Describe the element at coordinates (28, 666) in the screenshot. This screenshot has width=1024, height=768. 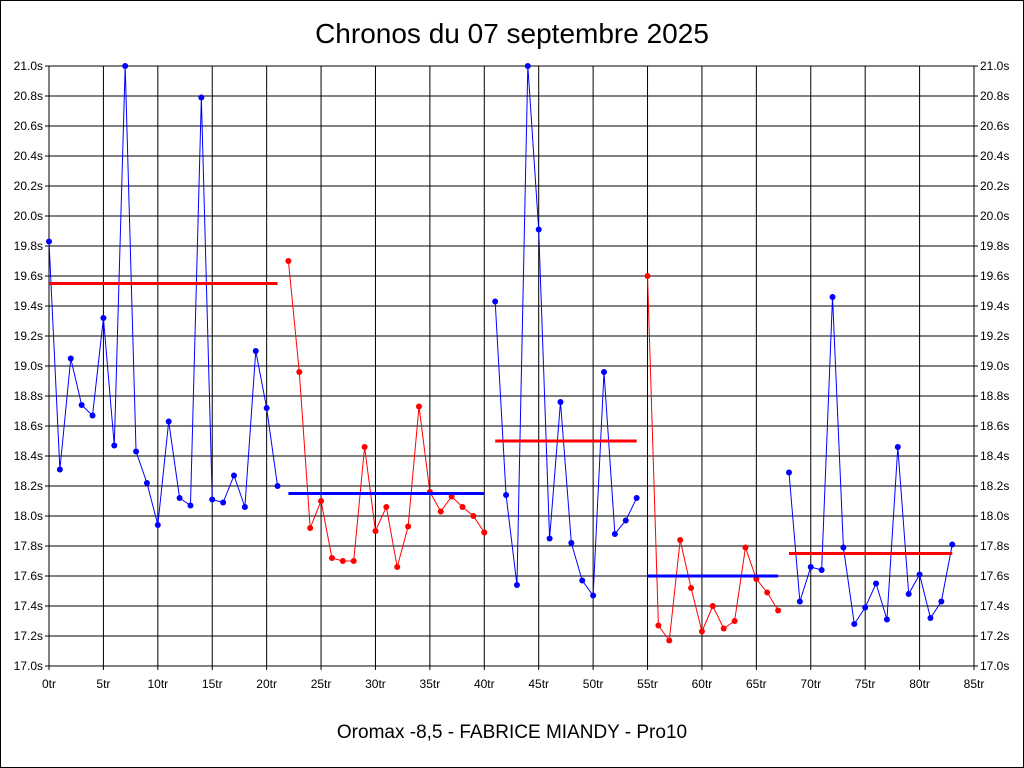
I see `y-tick-label-left: 17.0s` at that location.